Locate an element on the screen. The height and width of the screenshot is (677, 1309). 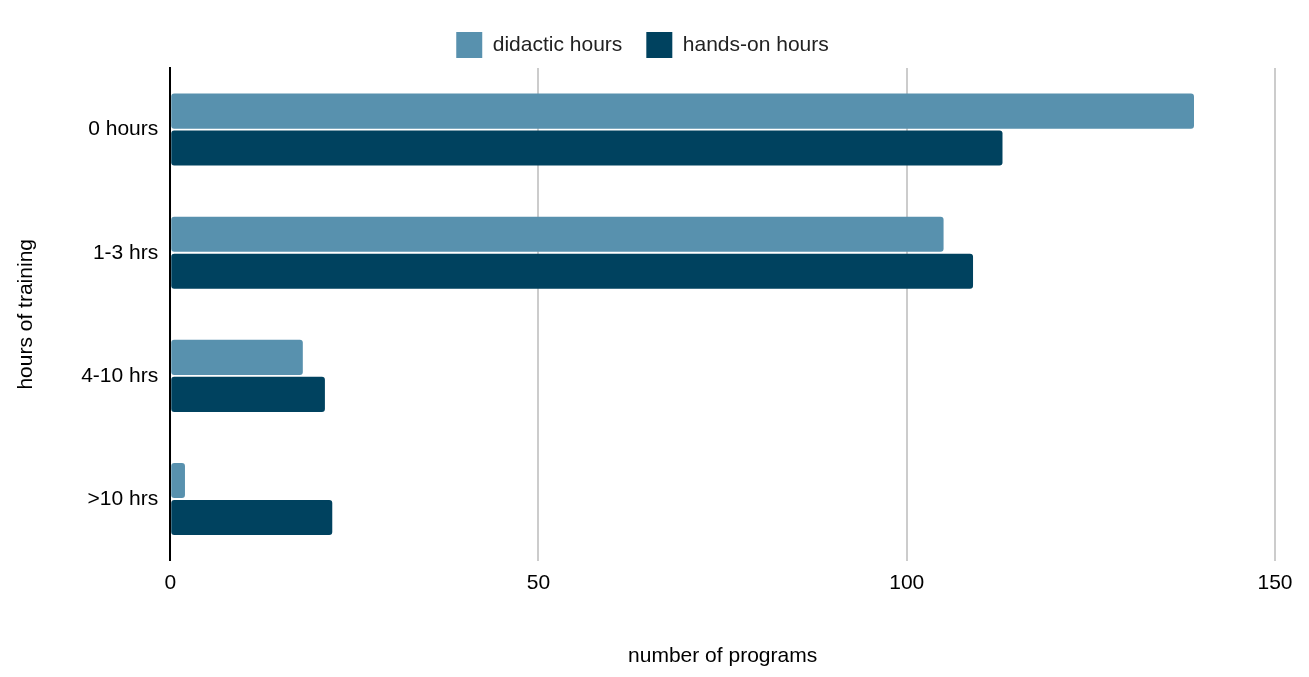
y-axis-title: hours of training is located at coordinates (25, 314).